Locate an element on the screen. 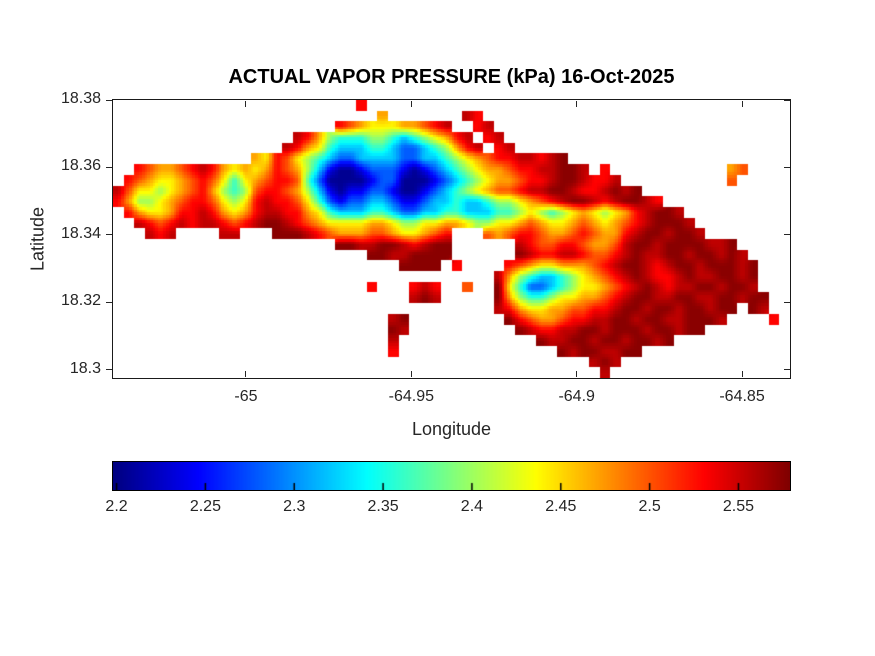 This screenshot has width=875, height=656. y-tick-label: 18.34 is located at coordinates (80, 233).